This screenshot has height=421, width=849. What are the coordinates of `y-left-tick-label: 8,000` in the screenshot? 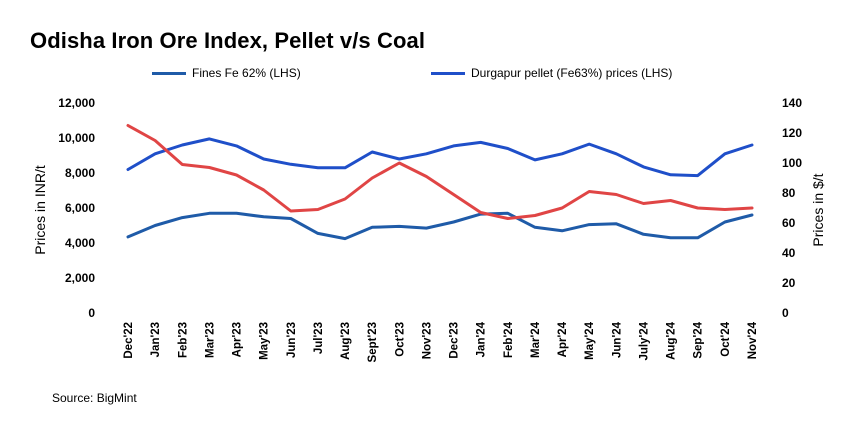 It's located at (80, 173).